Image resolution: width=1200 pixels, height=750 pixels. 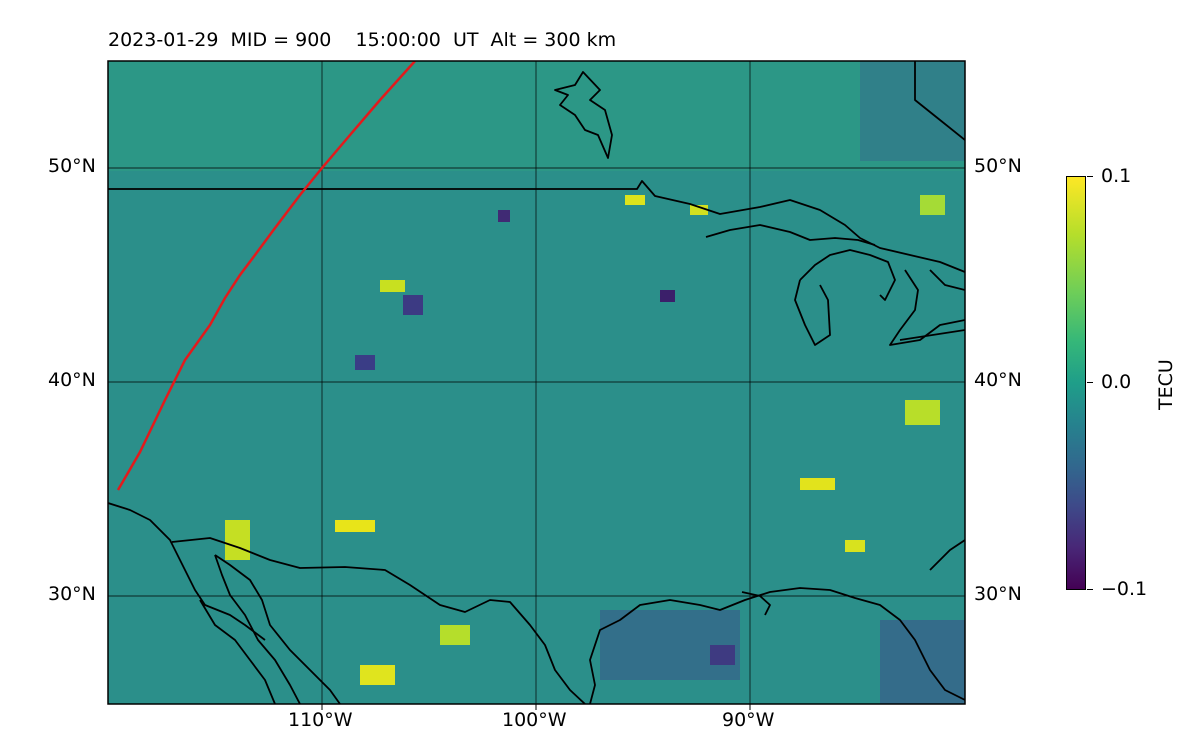 I want to click on colorbar-title: TECU, so click(x=1166, y=384).